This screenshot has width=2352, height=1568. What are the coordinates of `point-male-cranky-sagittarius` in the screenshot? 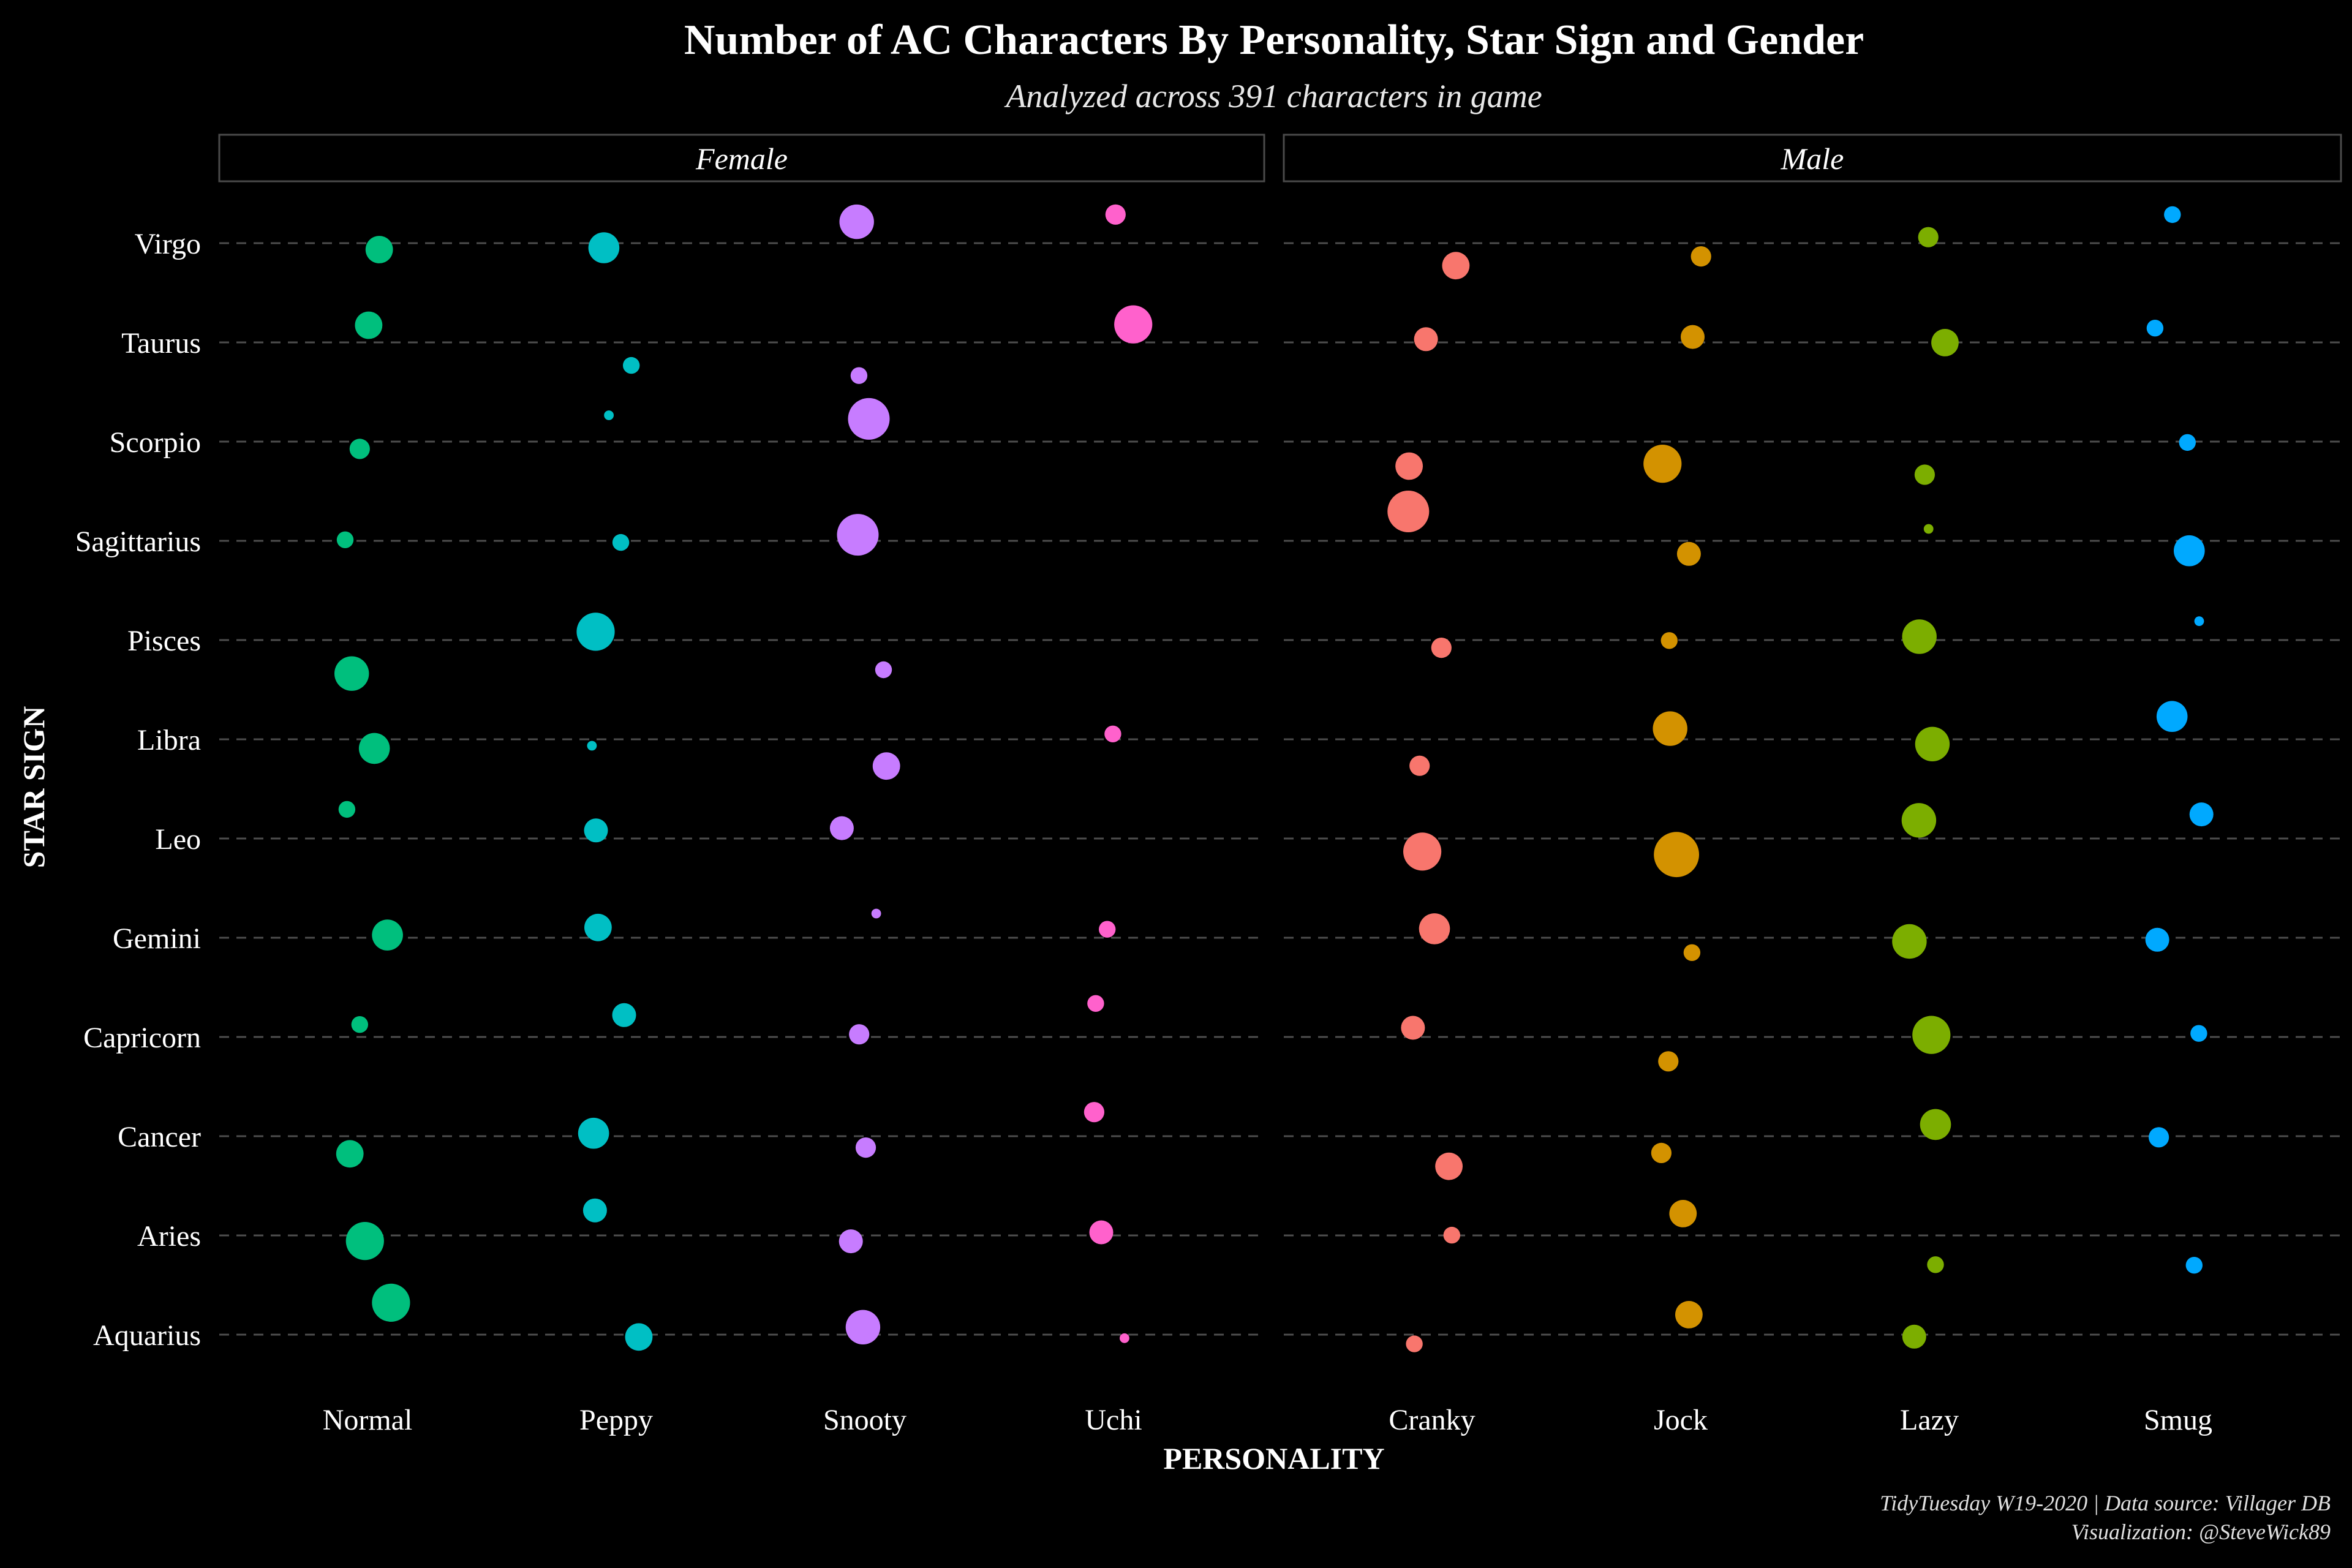 It's located at (1409, 511).